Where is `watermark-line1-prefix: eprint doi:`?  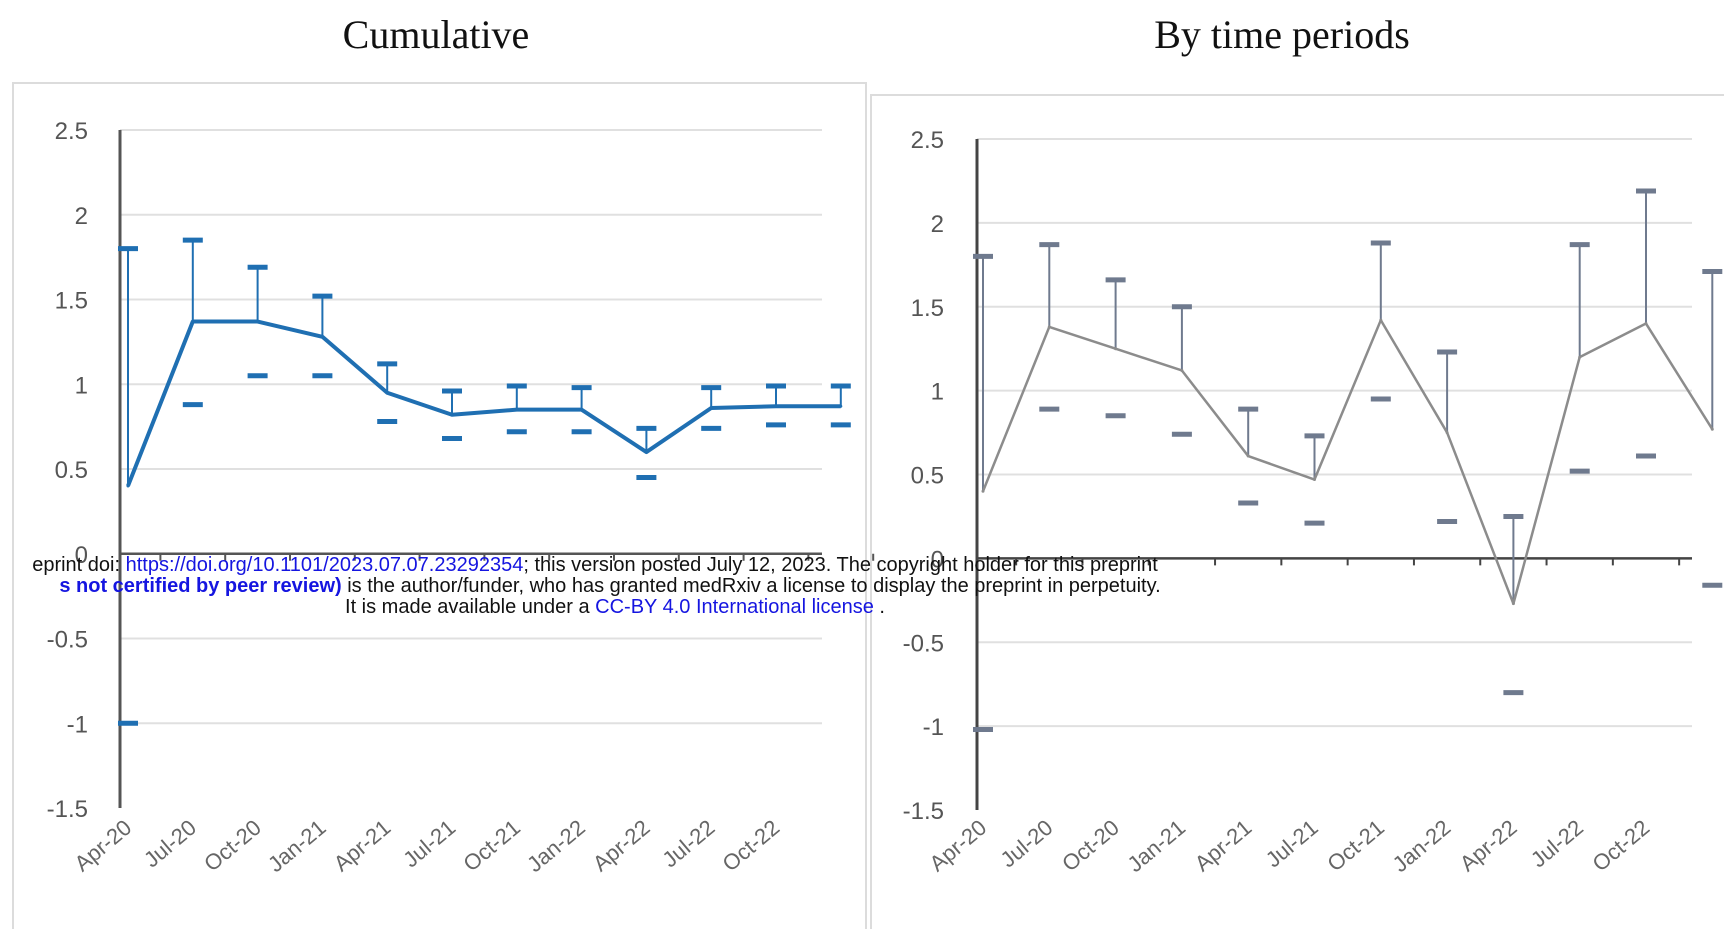
watermark-line1-prefix: eprint doi: is located at coordinates (79, 565).